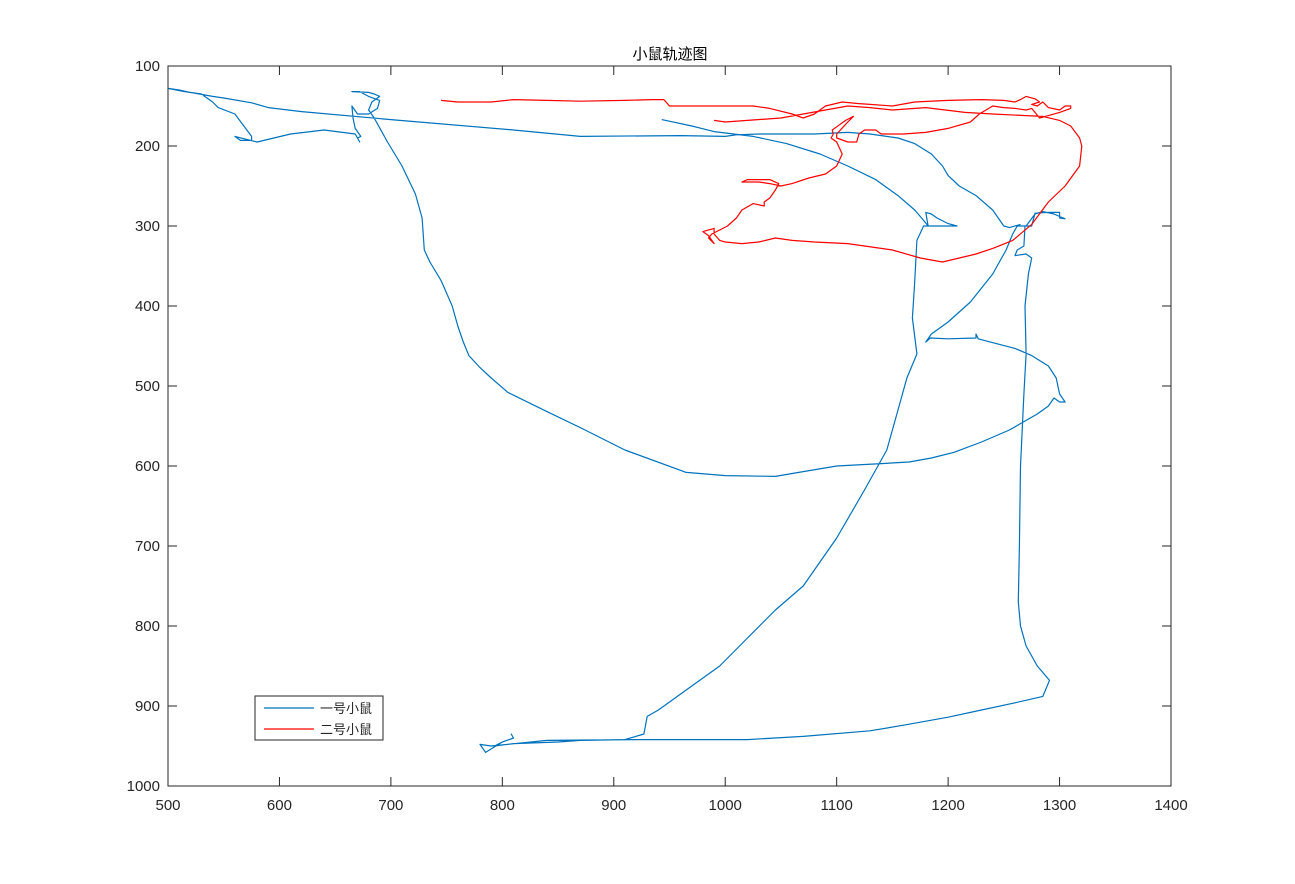 Image resolution: width=1295 pixels, height=884 pixels. I want to click on legend-box, so click(319, 718).